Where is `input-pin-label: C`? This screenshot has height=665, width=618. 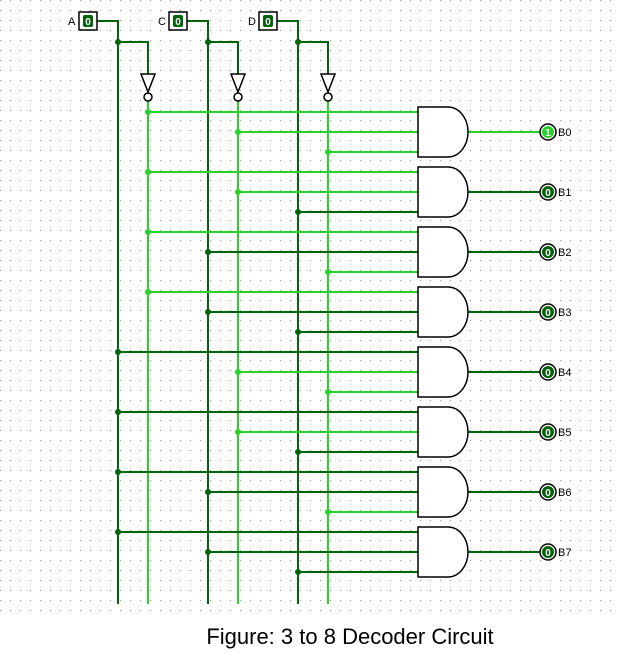 input-pin-label: C is located at coordinates (162, 22).